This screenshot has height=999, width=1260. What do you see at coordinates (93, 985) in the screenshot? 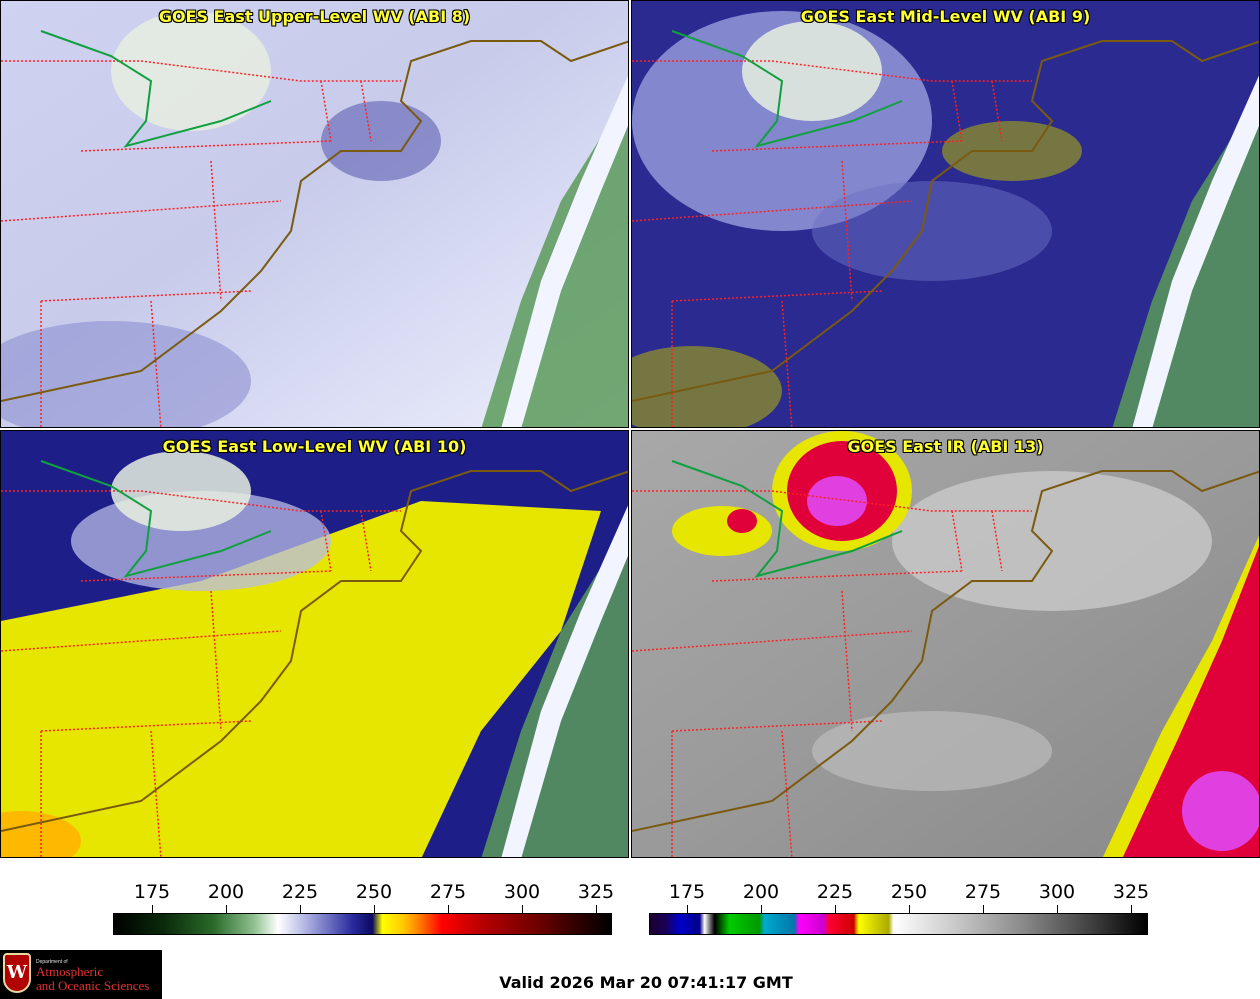
I see `logo-line-2: and Oceanic Sciences` at bounding box center [93, 985].